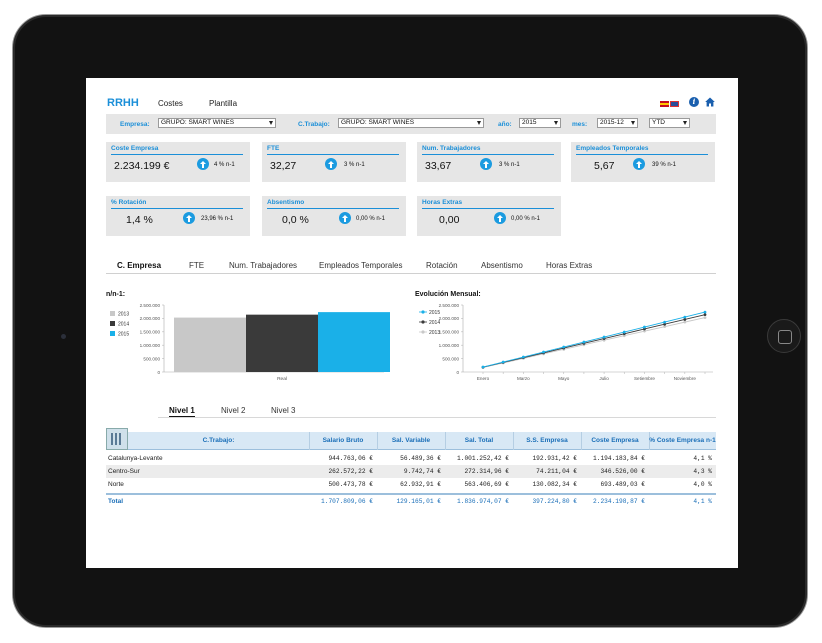 Image resolution: width=822 pixels, height=643 pixels. Describe the element at coordinates (479, 440) in the screenshot. I see `col-header-sal-total: Sal. Total` at that location.